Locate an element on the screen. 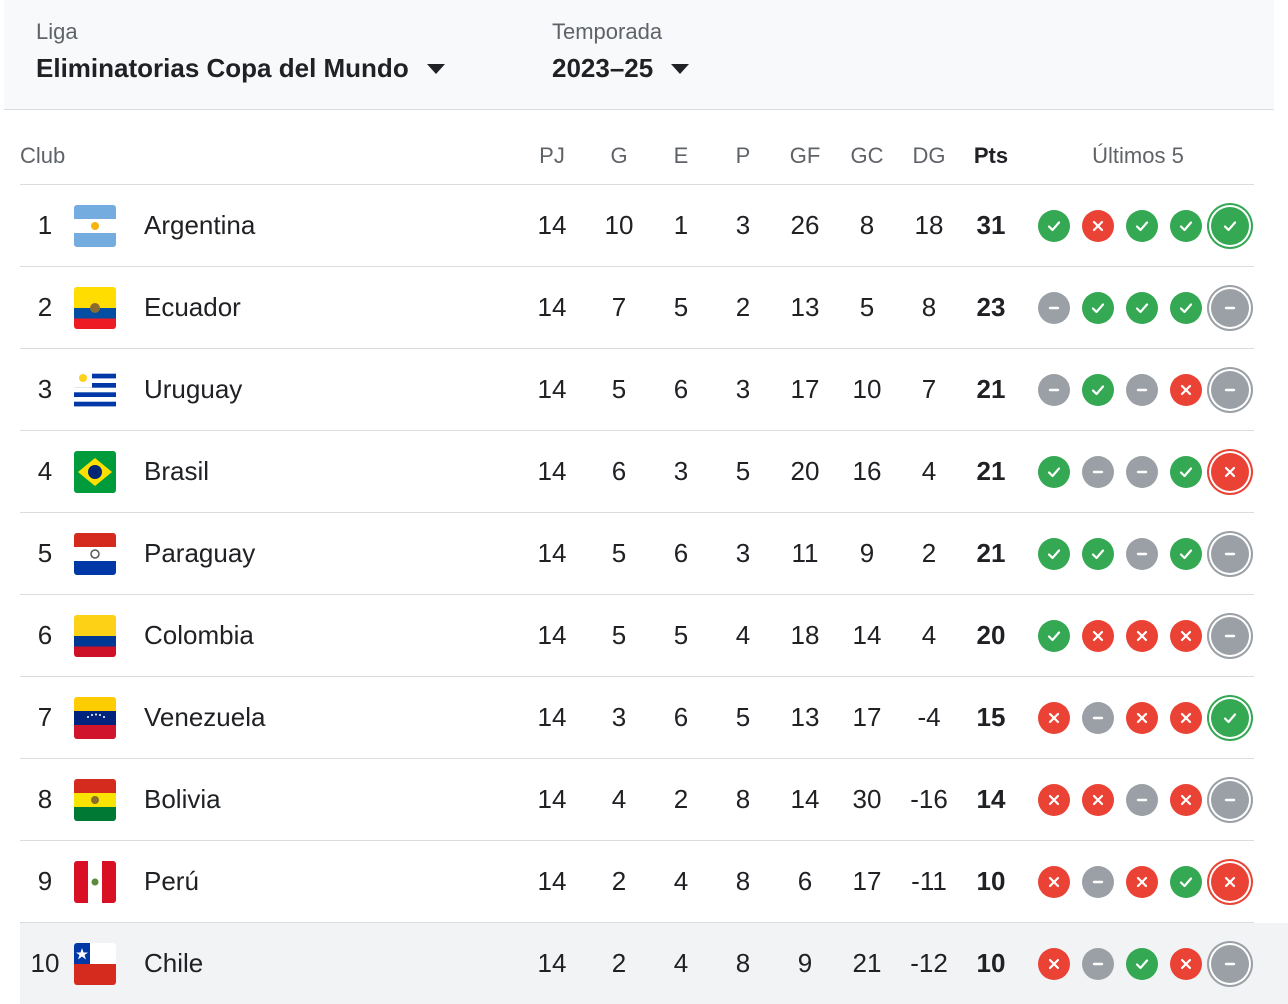 Image resolution: width=1288 pixels, height=1004 pixels. table-row: 10 Chile 14 2 4 8 9 21 -12 10 is located at coordinates (654, 963).